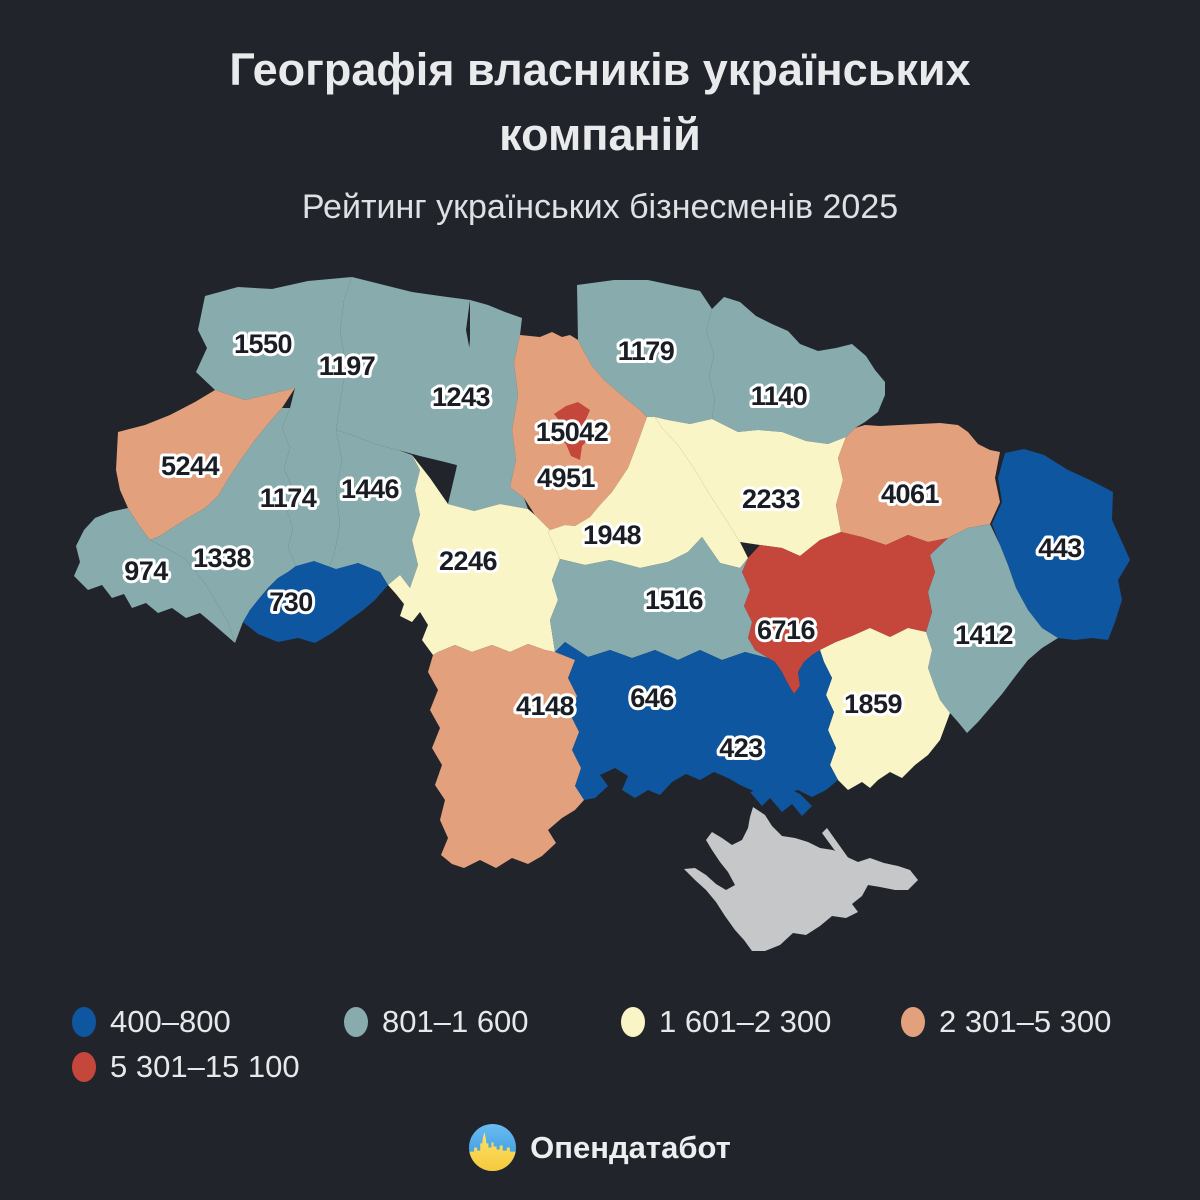  I want to click on footer-brand: Опендатабот, so click(600, 1147).